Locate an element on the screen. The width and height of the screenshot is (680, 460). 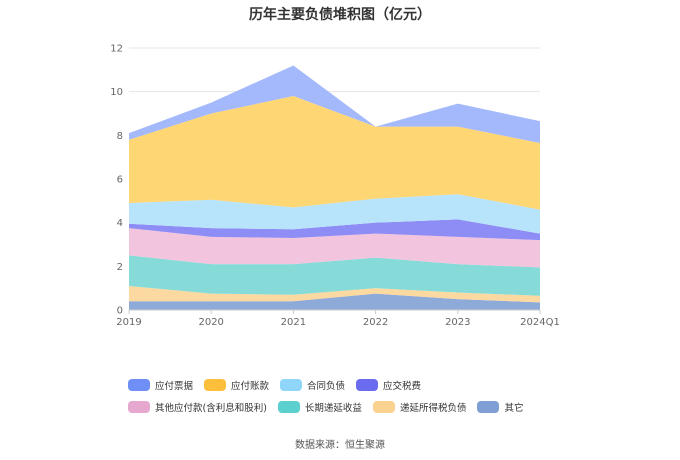
legend-item: 长期递延收益 is located at coordinates (319, 407).